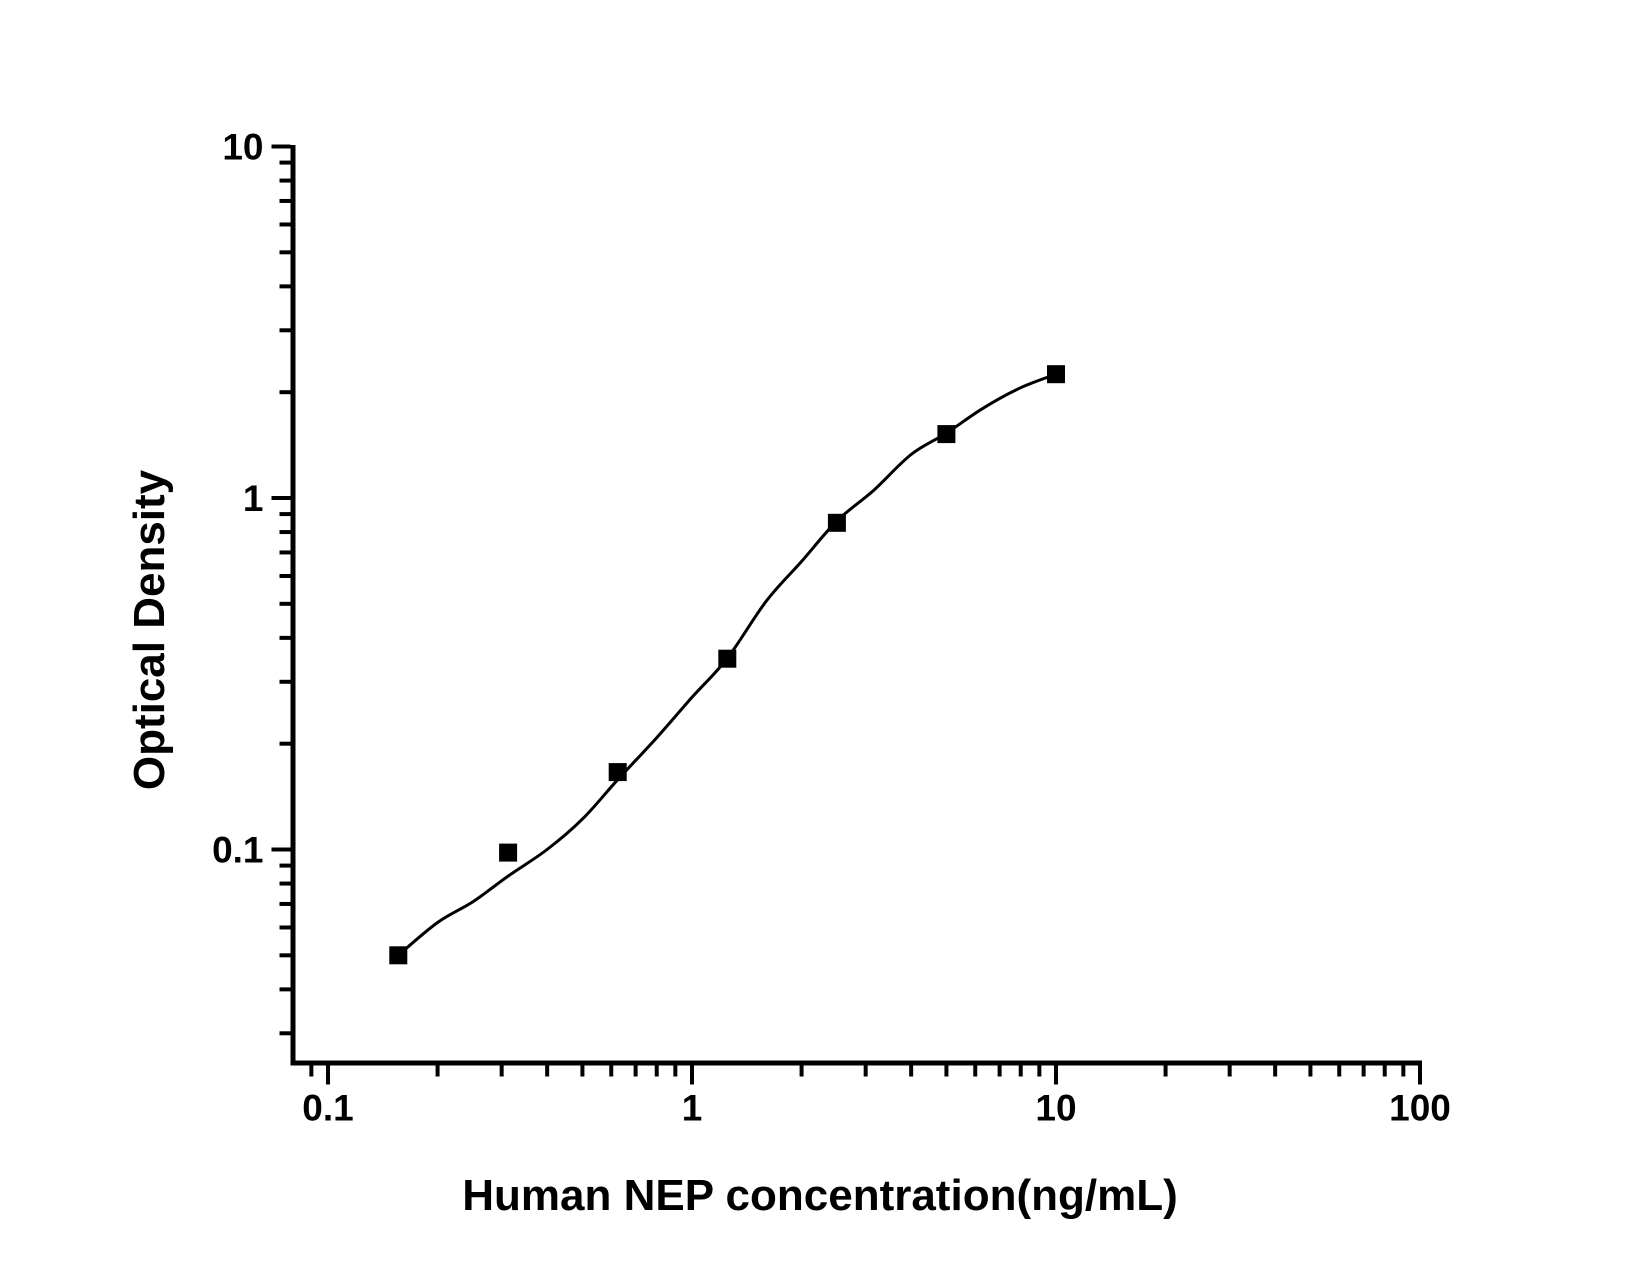 The width and height of the screenshot is (1650, 1275). What do you see at coordinates (237, 850) in the screenshot?
I see `y-tick-label: 0.1` at bounding box center [237, 850].